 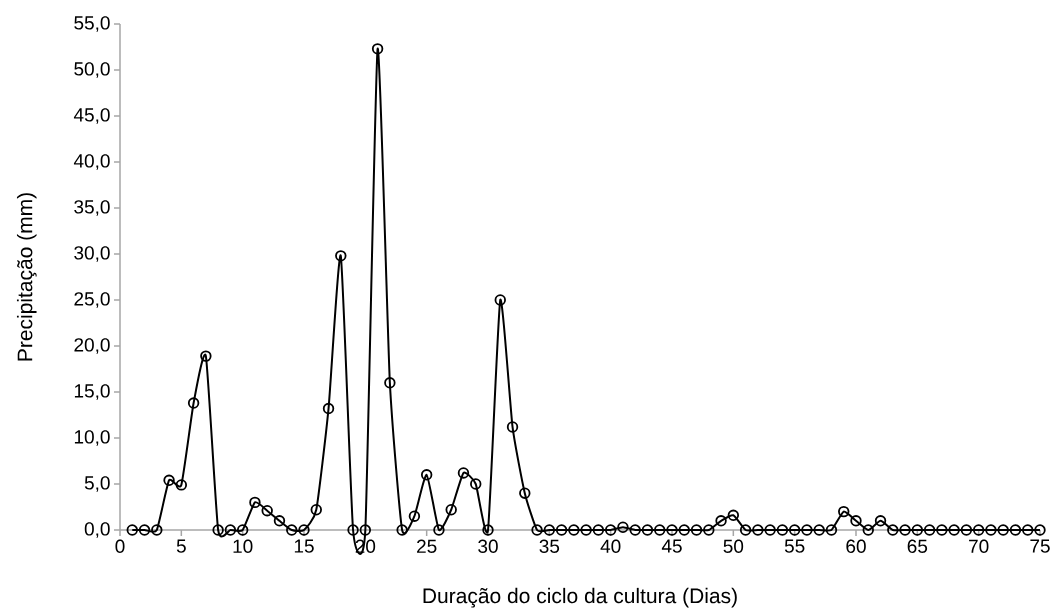 I want to click on y-tick-label: 15,0, so click(x=92, y=392).